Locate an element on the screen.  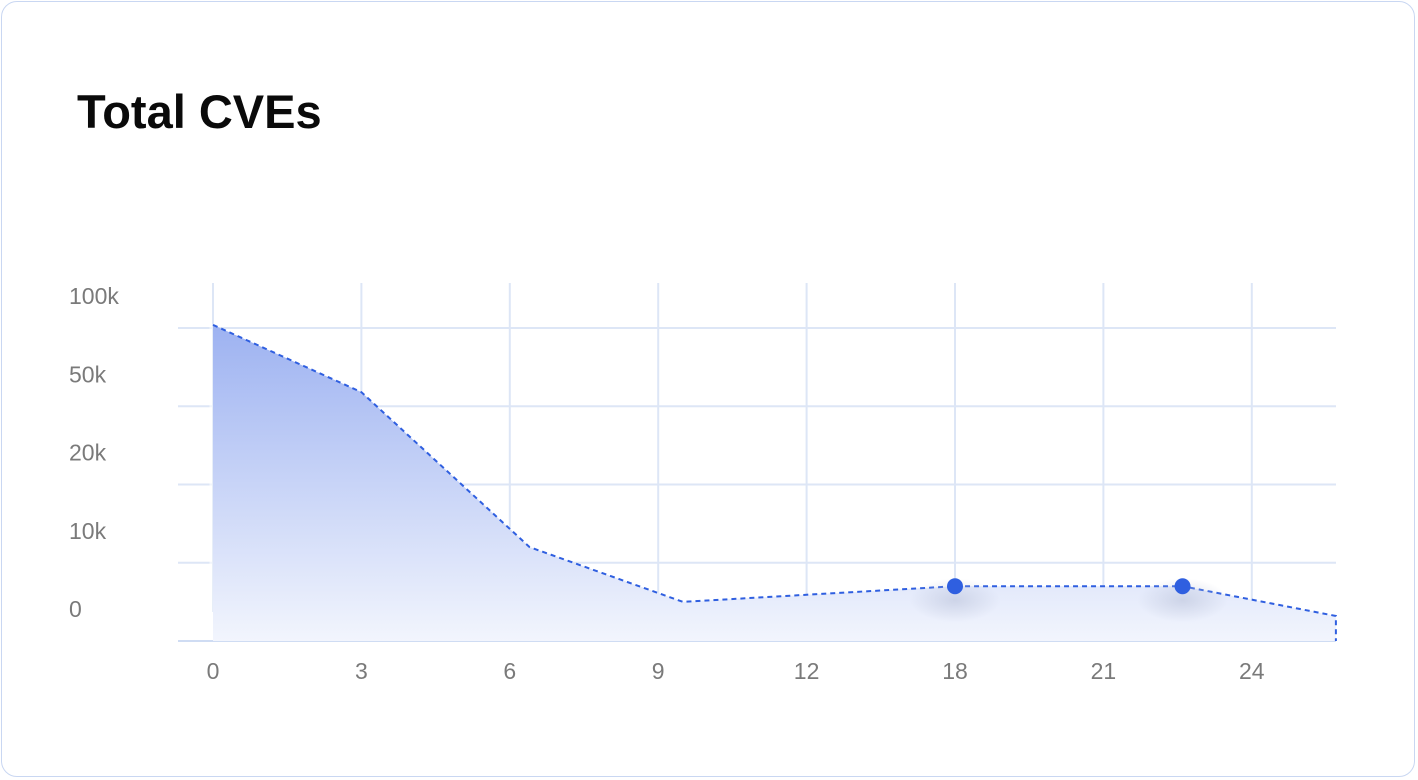
x-tick-label: 21 is located at coordinates (1104, 671).